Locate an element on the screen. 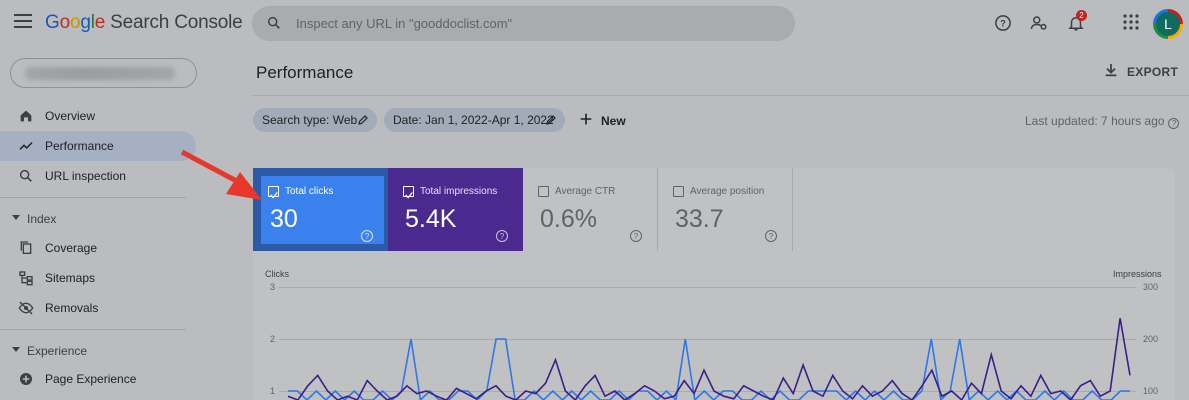  property-name-redacted is located at coordinates (100, 73).